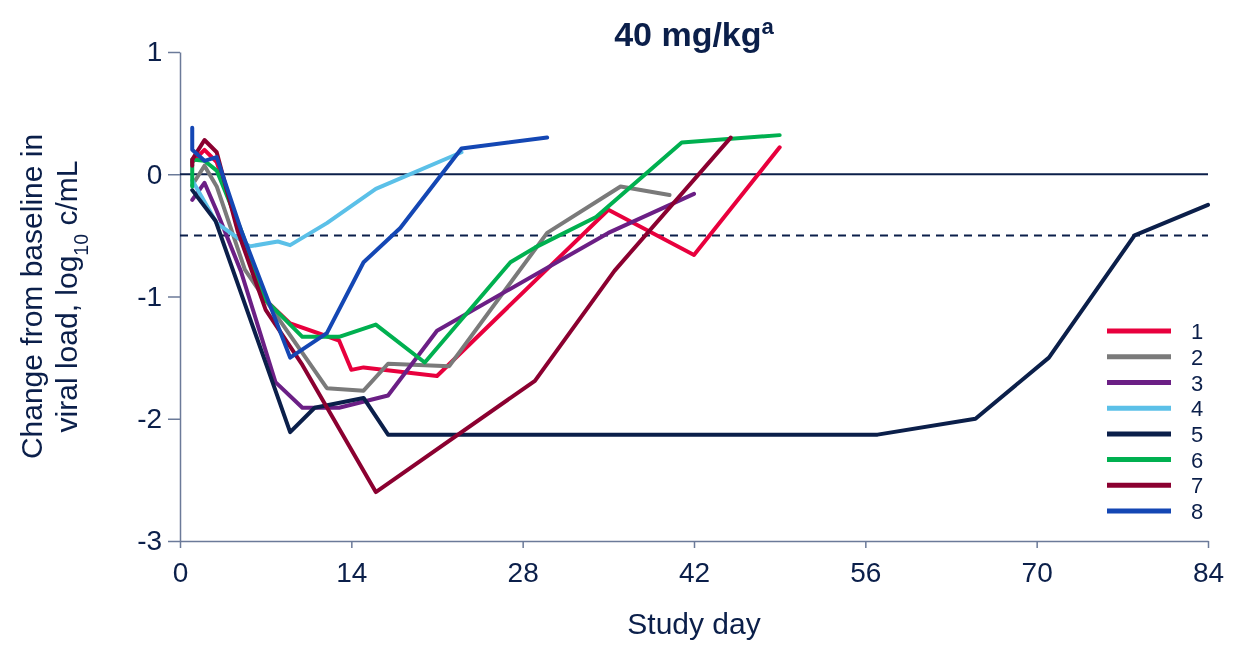 This screenshot has width=1235, height=645. What do you see at coordinates (180, 572) in the screenshot?
I see `x-tick-label: 0` at bounding box center [180, 572].